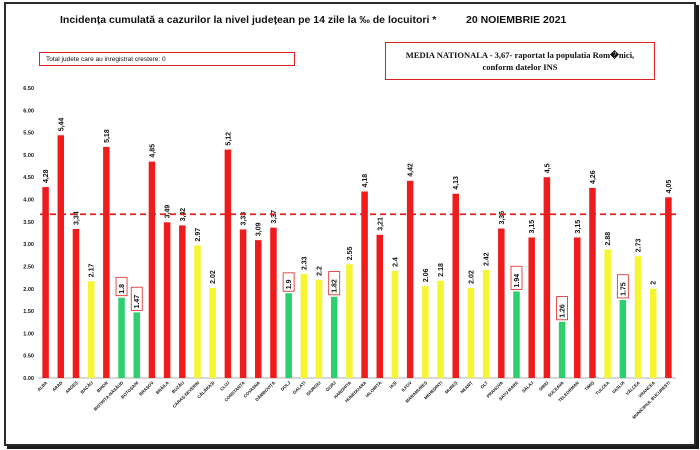  What do you see at coordinates (86, 387) in the screenshot?
I see `category-label: BACĂU` at bounding box center [86, 387].